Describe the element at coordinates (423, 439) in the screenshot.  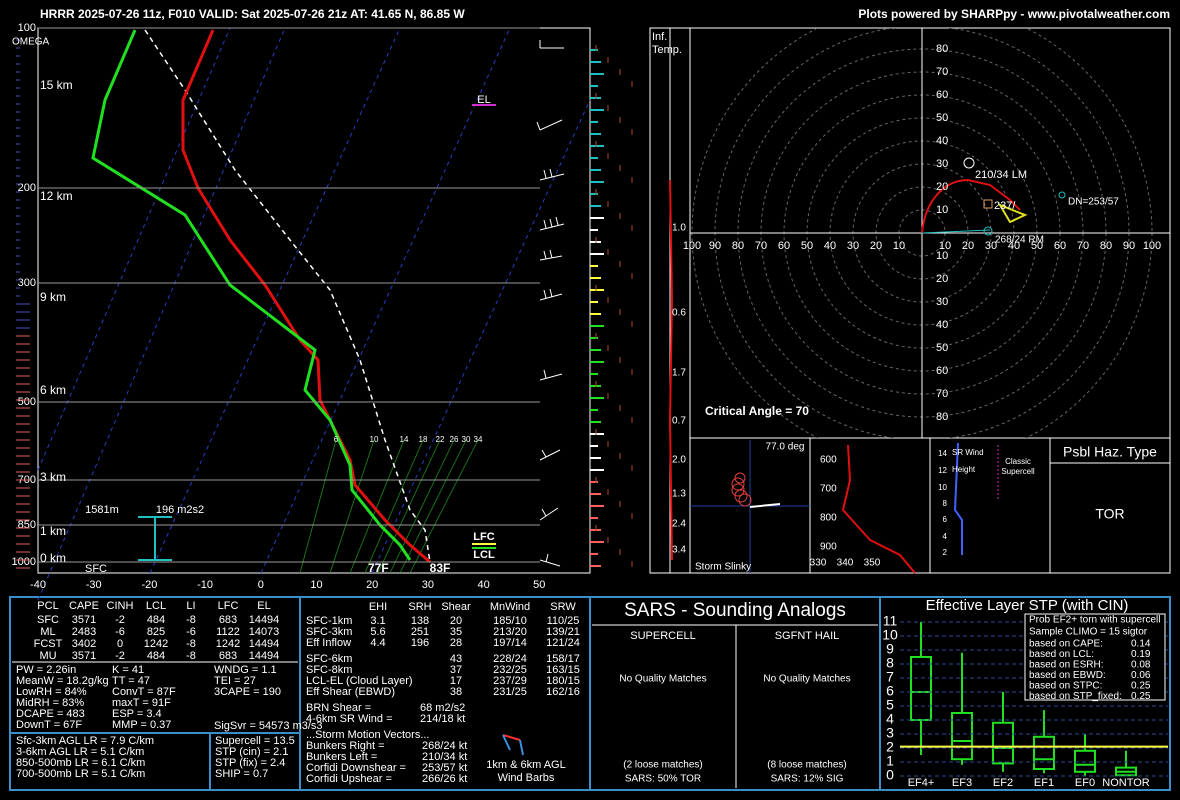
I see `mixing-label: 18` at that location.